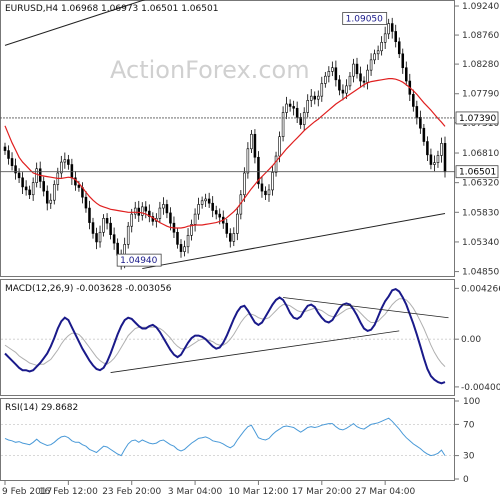 The image size is (500, 500). What do you see at coordinates (469, 457) in the screenshot?
I see `rsi-tick-label: 30` at bounding box center [469, 457].